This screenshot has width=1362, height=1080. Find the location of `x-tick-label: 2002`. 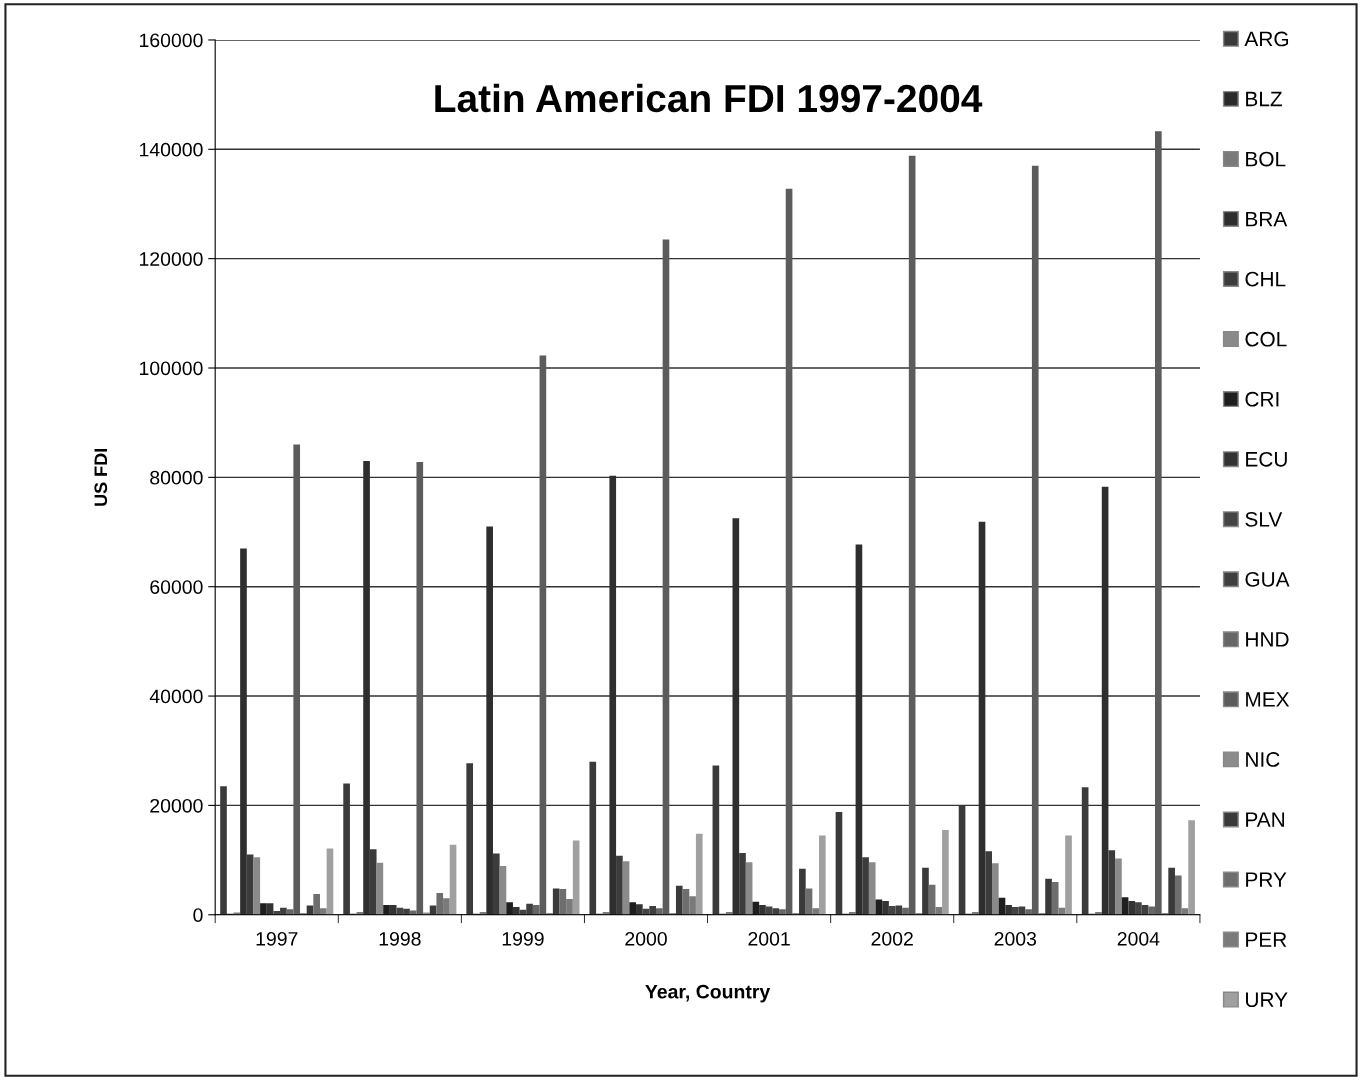

x-tick-label: 2002 is located at coordinates (892, 938).